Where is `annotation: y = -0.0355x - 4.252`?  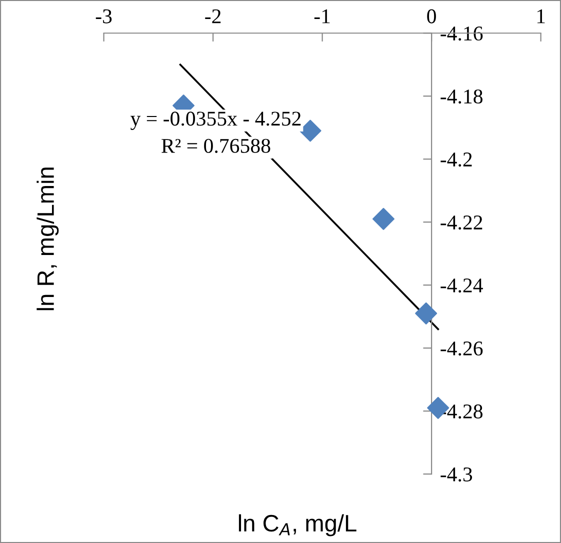 annotation: y = -0.0355x - 4.252 is located at coordinates (215, 121).